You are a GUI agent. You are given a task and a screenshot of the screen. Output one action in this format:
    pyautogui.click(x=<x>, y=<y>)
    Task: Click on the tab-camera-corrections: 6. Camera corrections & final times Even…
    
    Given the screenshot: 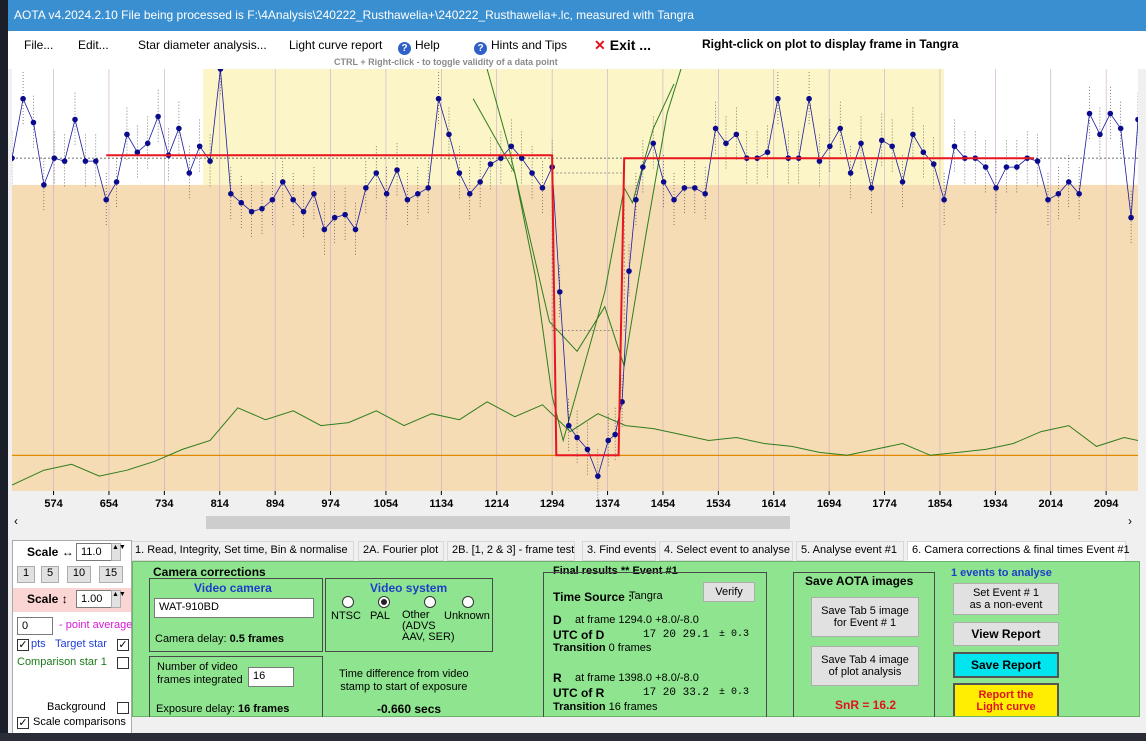 What is the action you would take?
    pyautogui.click(x=1018, y=551)
    